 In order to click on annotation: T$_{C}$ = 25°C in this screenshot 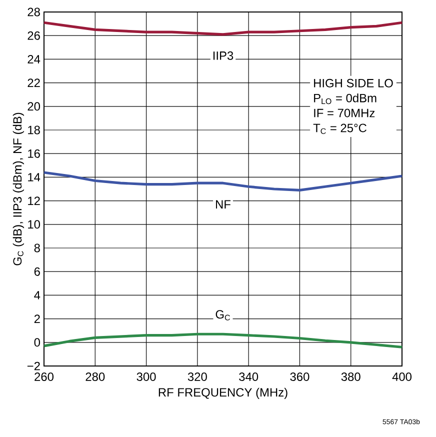, I will do `click(339, 129)`.